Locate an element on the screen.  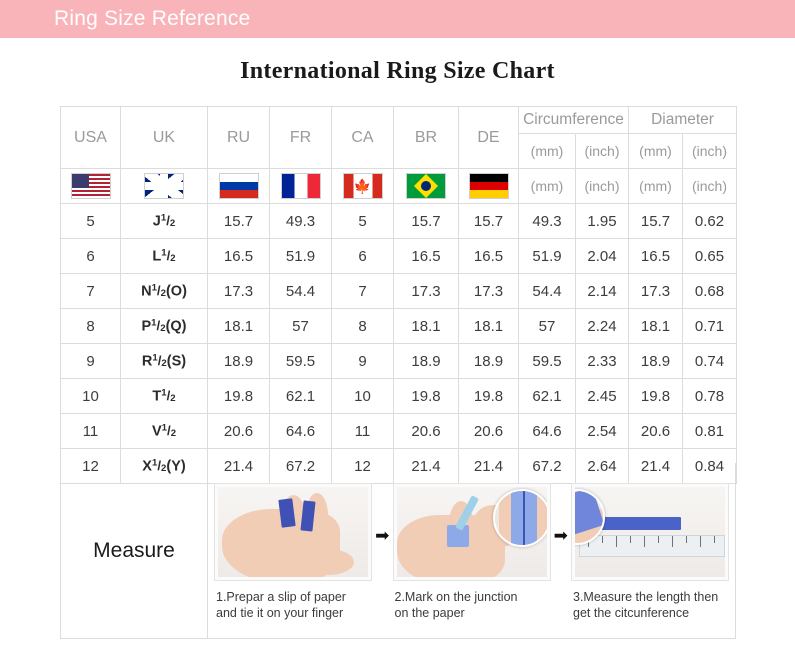
cell-br: 15.7 is located at coordinates (426, 221).